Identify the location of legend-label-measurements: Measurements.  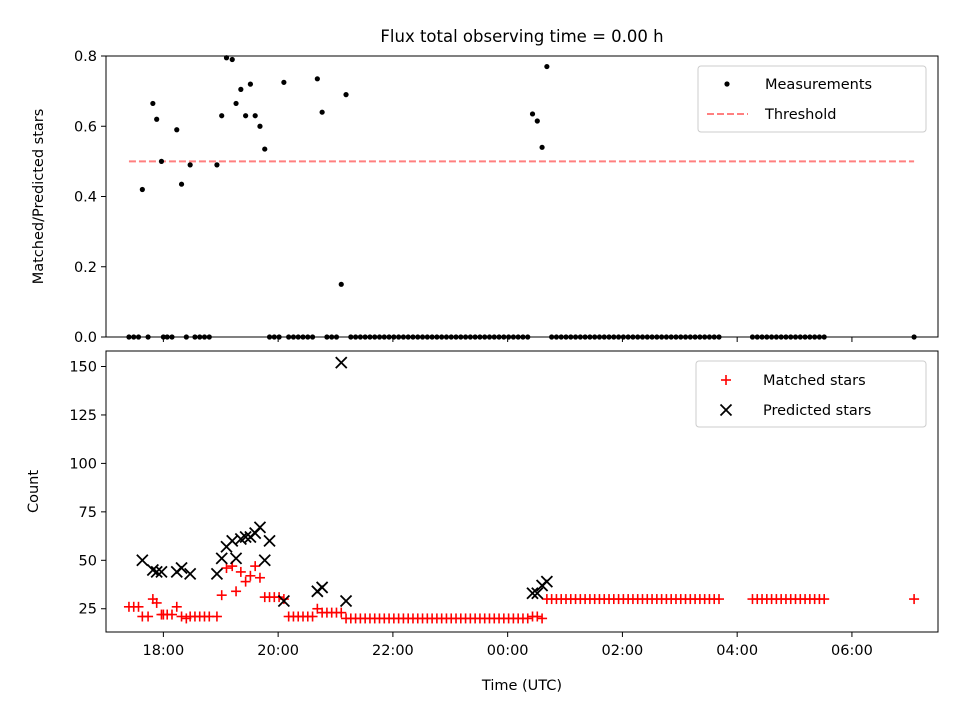
(818, 85).